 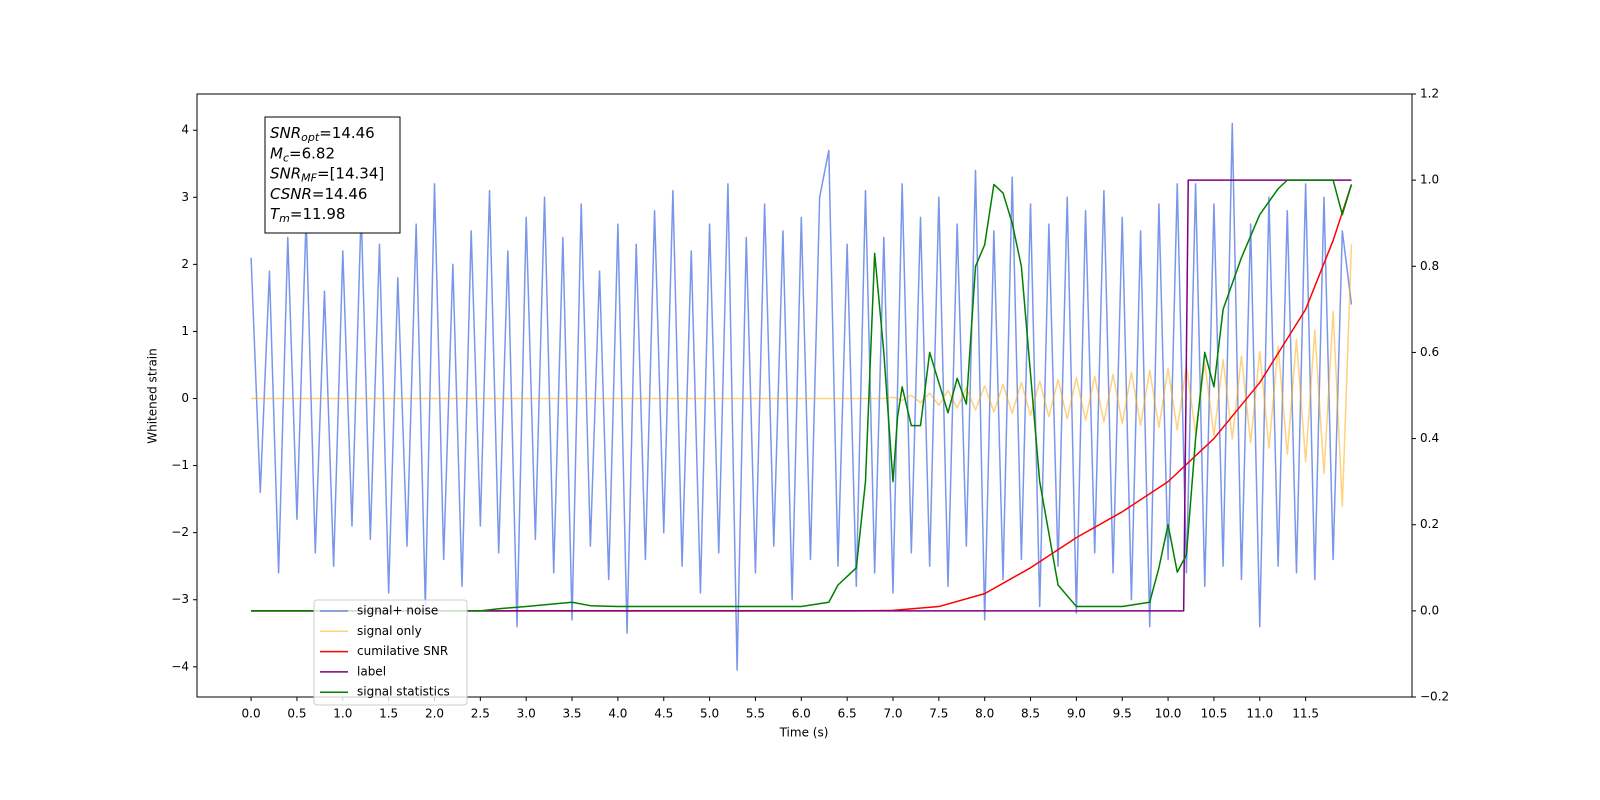 What do you see at coordinates (180, 599) in the screenshot?
I see `y-tick-label: −3` at bounding box center [180, 599].